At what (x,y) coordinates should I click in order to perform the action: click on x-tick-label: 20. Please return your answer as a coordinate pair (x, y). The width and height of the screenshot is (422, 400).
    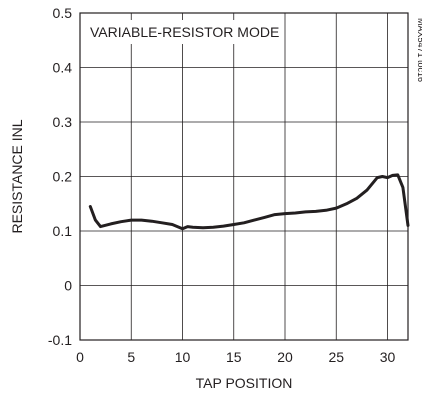
    Looking at the image, I should click on (285, 357).